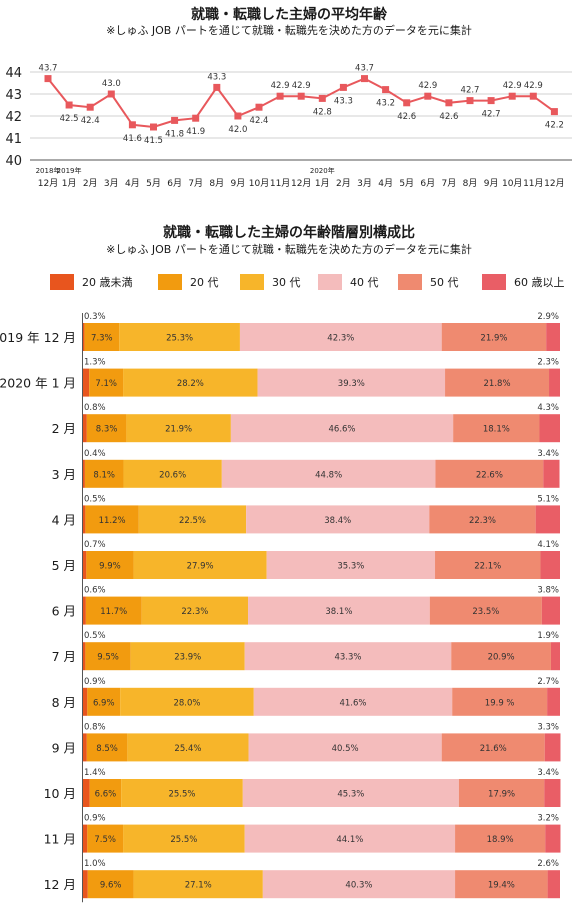  I want to click on legend-item: 30 代, so click(270, 282).